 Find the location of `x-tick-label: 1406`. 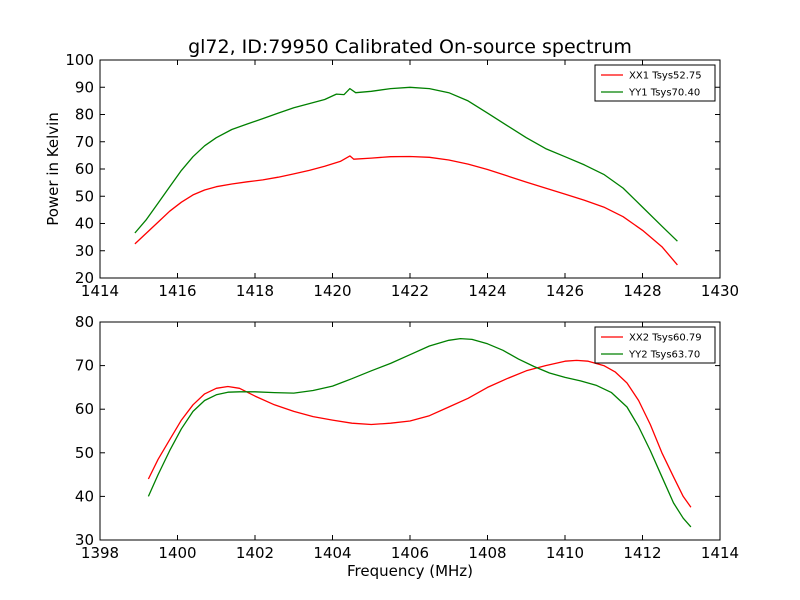

x-tick-label: 1406 is located at coordinates (410, 553).